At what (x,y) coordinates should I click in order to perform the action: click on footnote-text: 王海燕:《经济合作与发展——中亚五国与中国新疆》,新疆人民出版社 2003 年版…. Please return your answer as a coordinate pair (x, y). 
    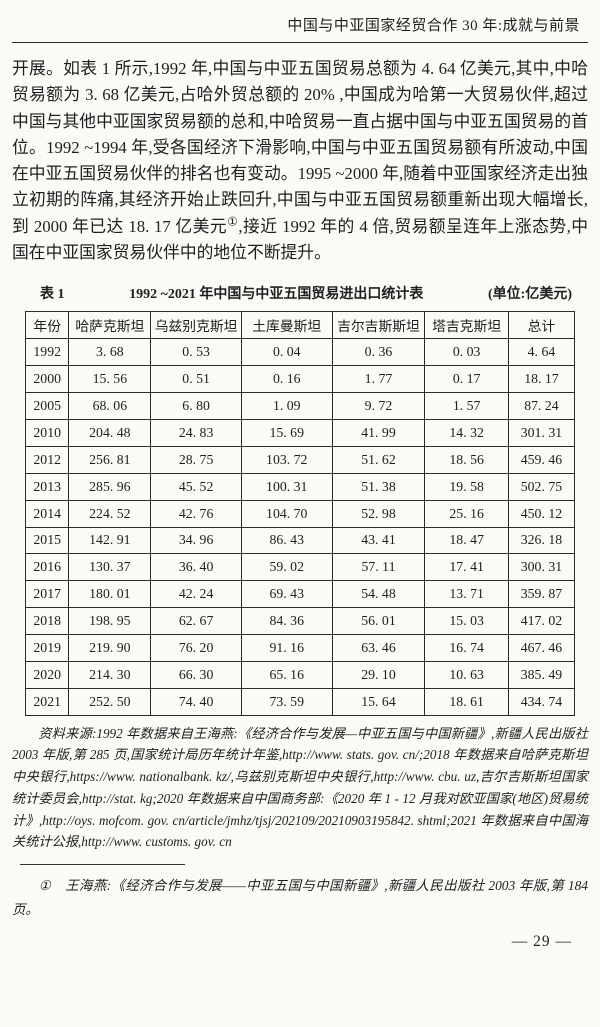
    Looking at the image, I should click on (300, 897).